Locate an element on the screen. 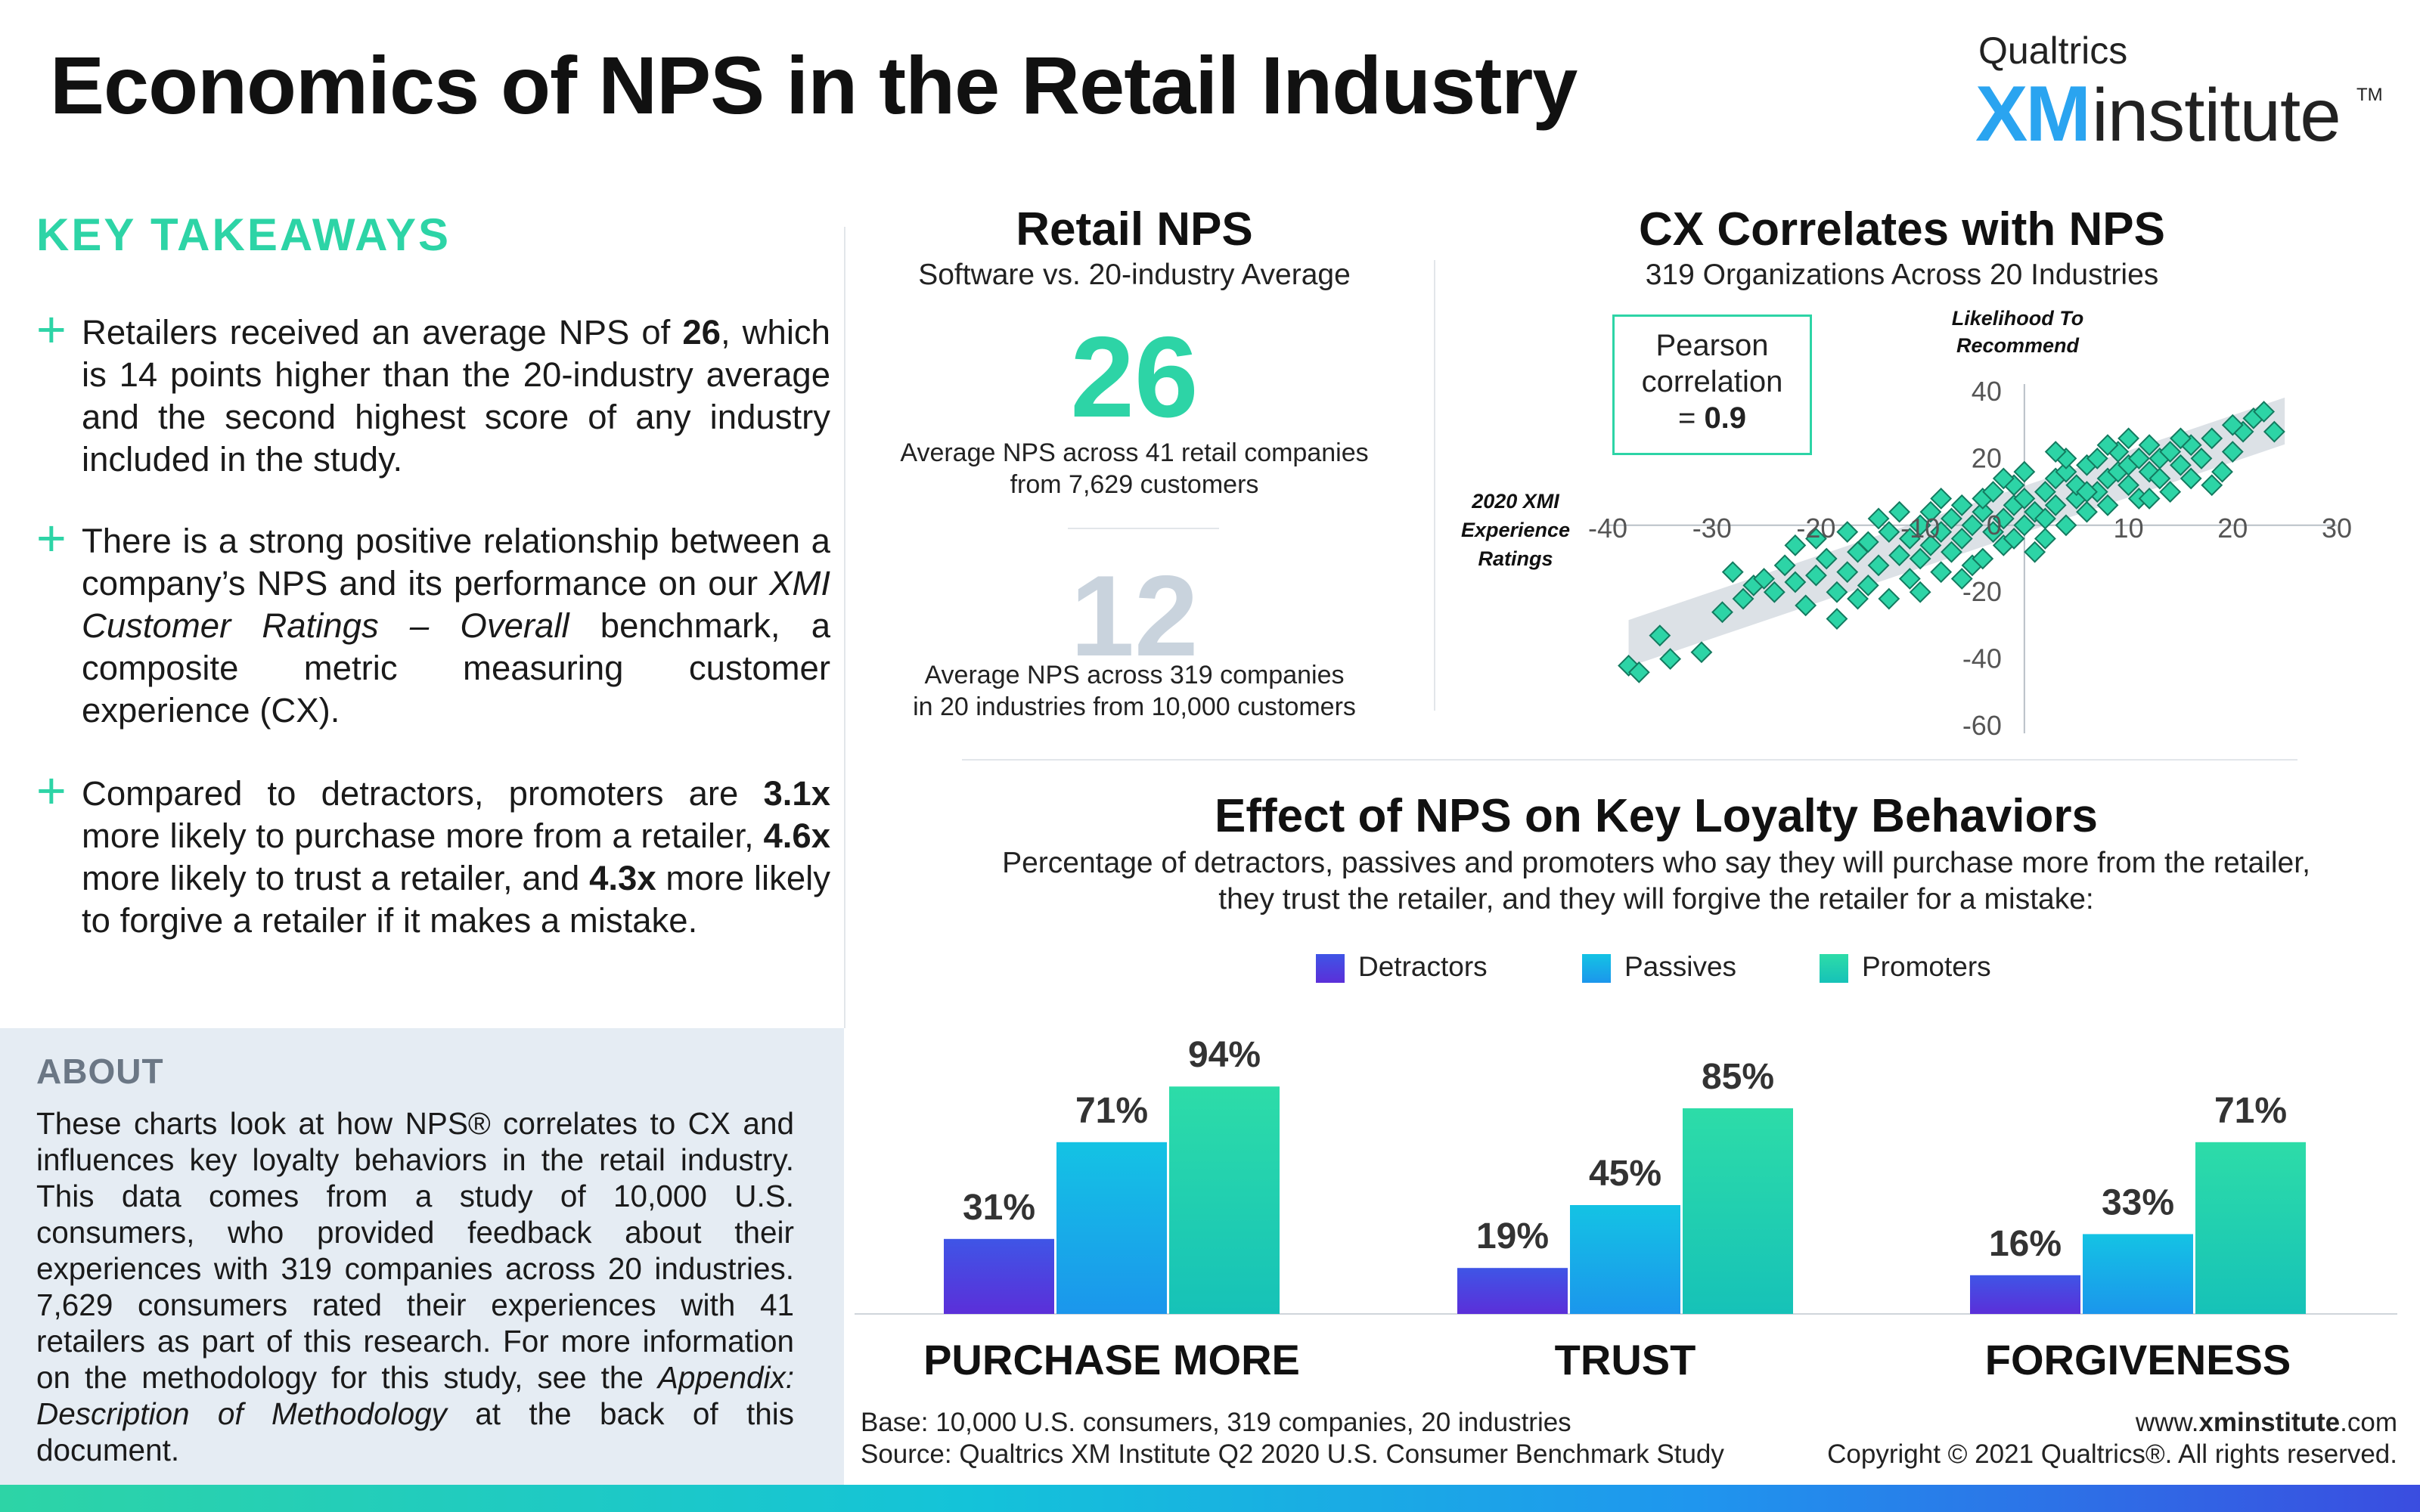 The width and height of the screenshot is (2420, 1512). cx-chart-subtitle: 319 Organizations Across 20 Industries is located at coordinates (1902, 275).